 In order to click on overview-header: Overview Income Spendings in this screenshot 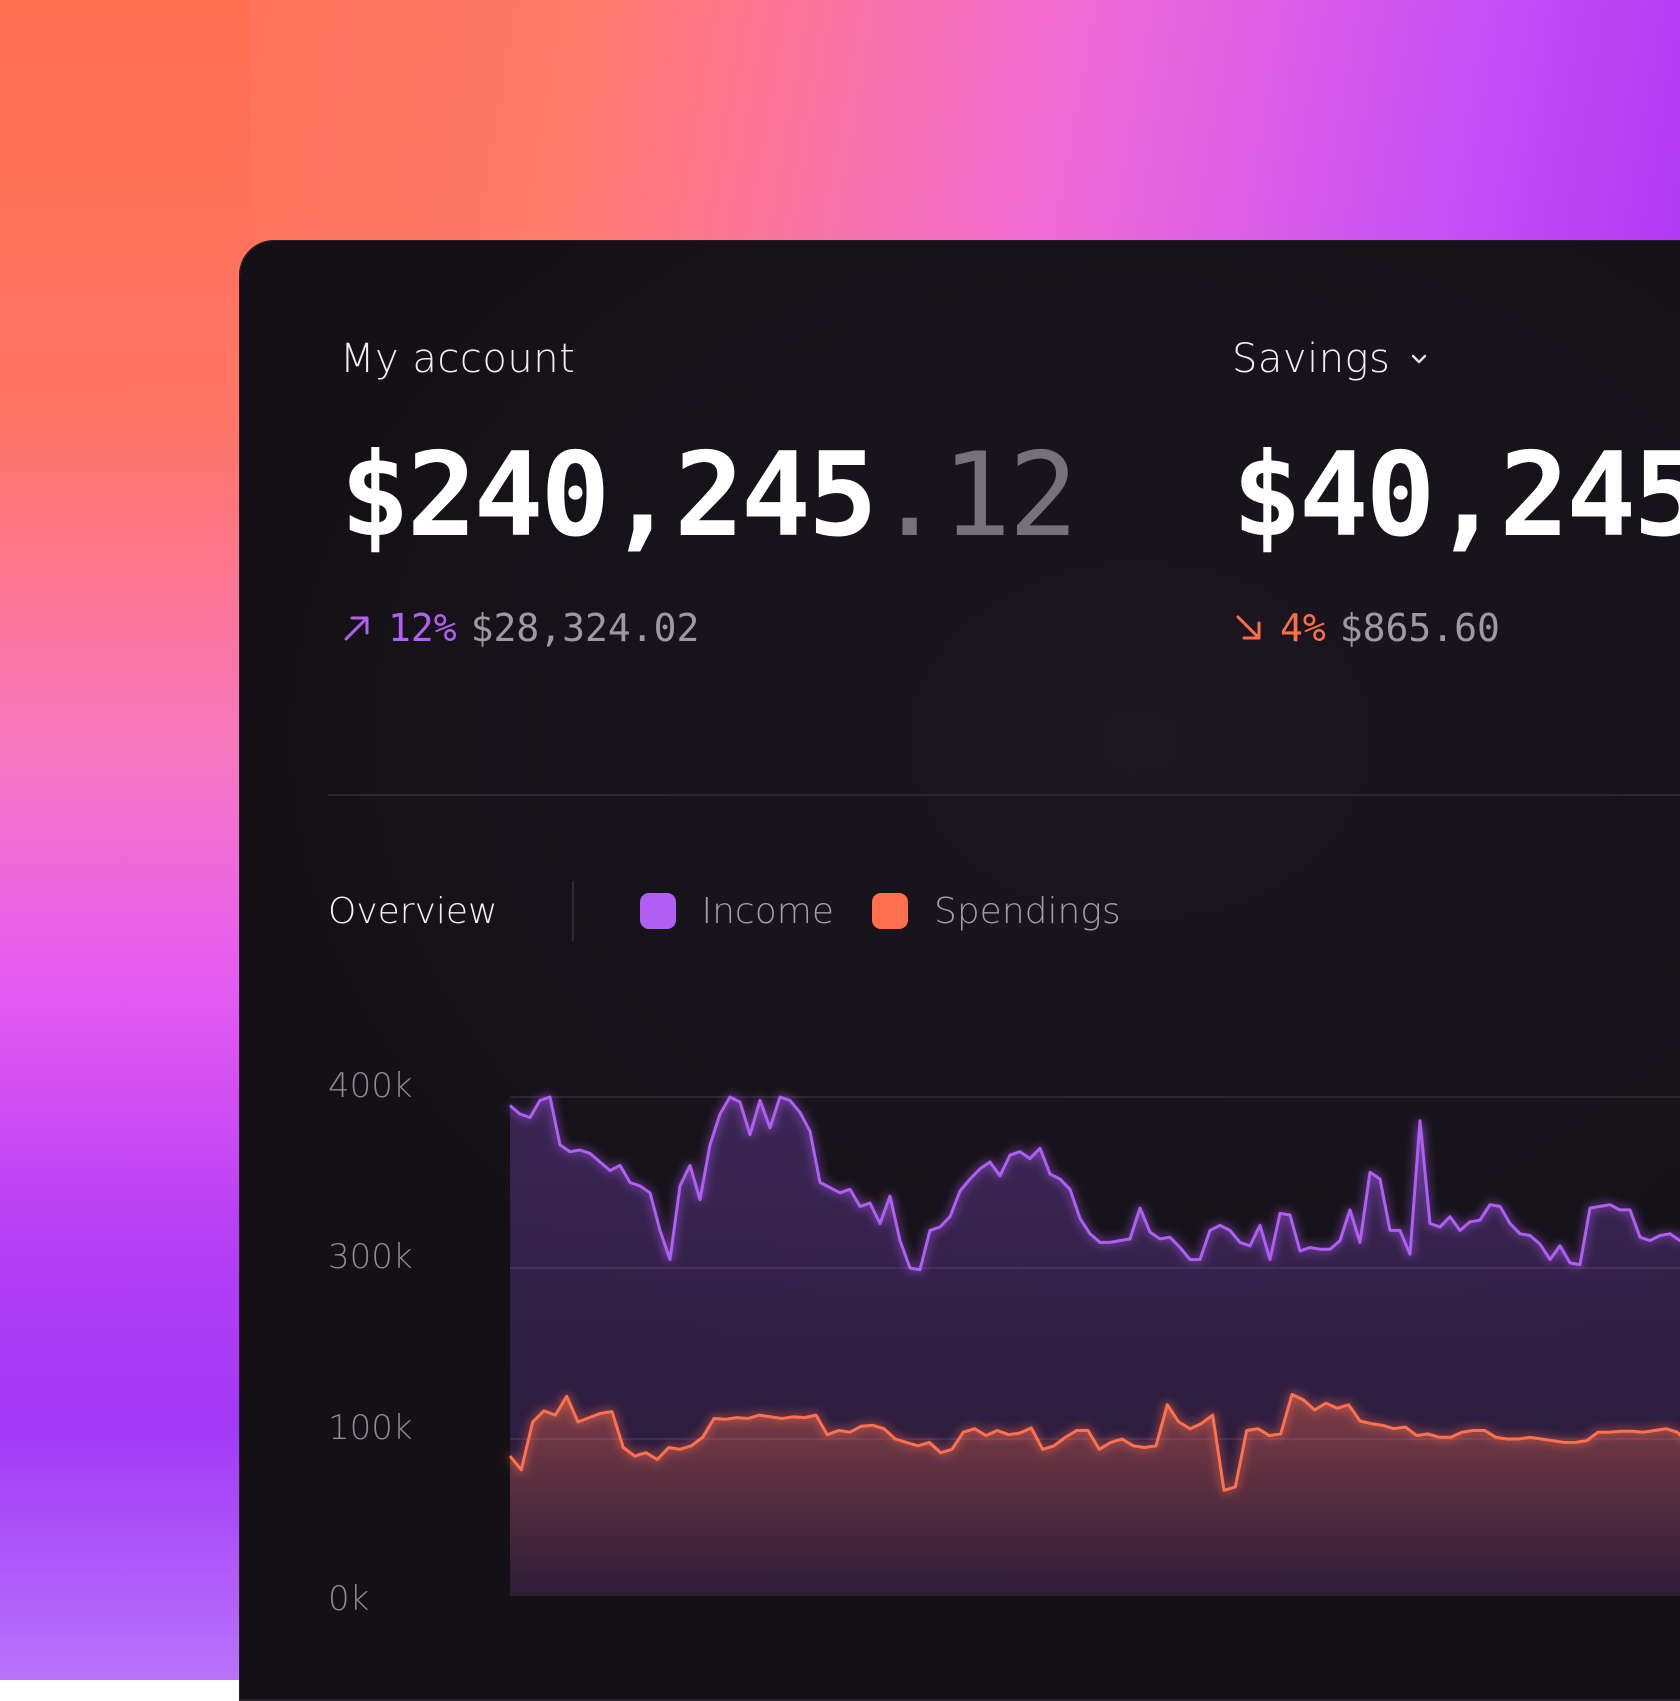, I will do `click(743, 911)`.